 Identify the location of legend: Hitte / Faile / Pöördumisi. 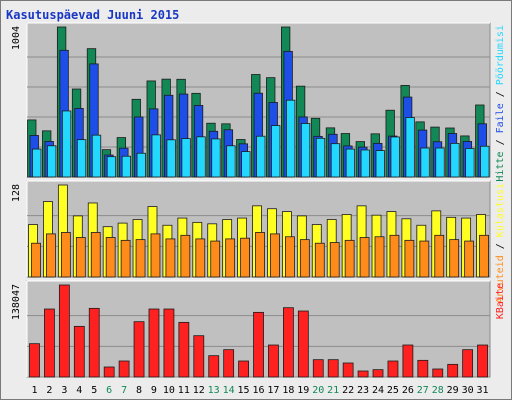
(500, 103).